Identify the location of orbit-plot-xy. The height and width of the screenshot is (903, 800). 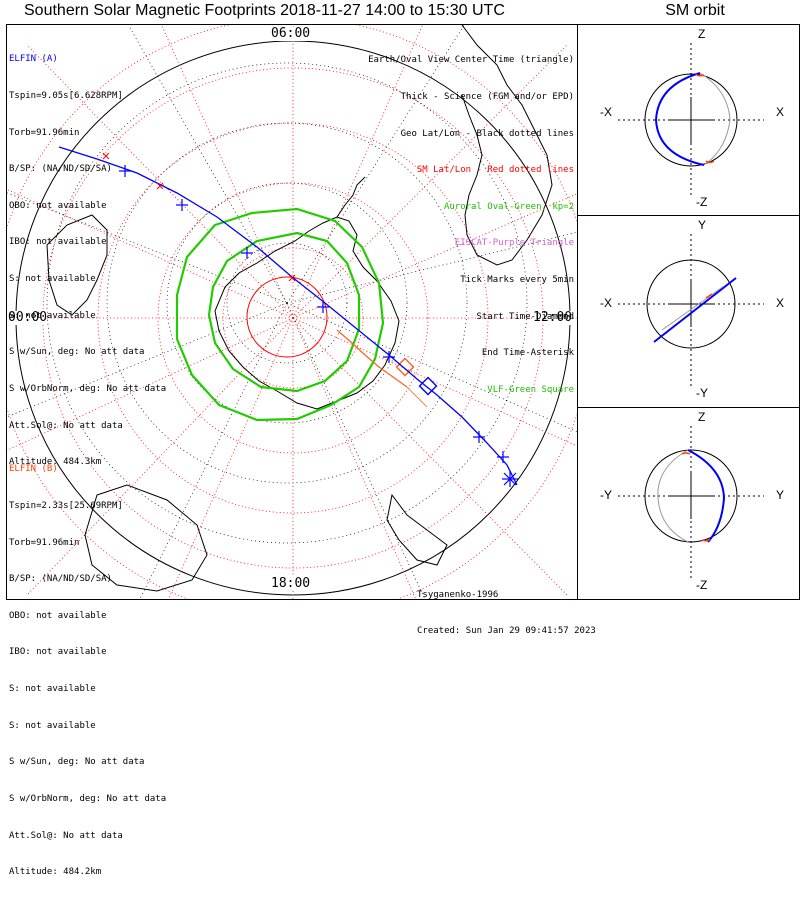
(691, 311).